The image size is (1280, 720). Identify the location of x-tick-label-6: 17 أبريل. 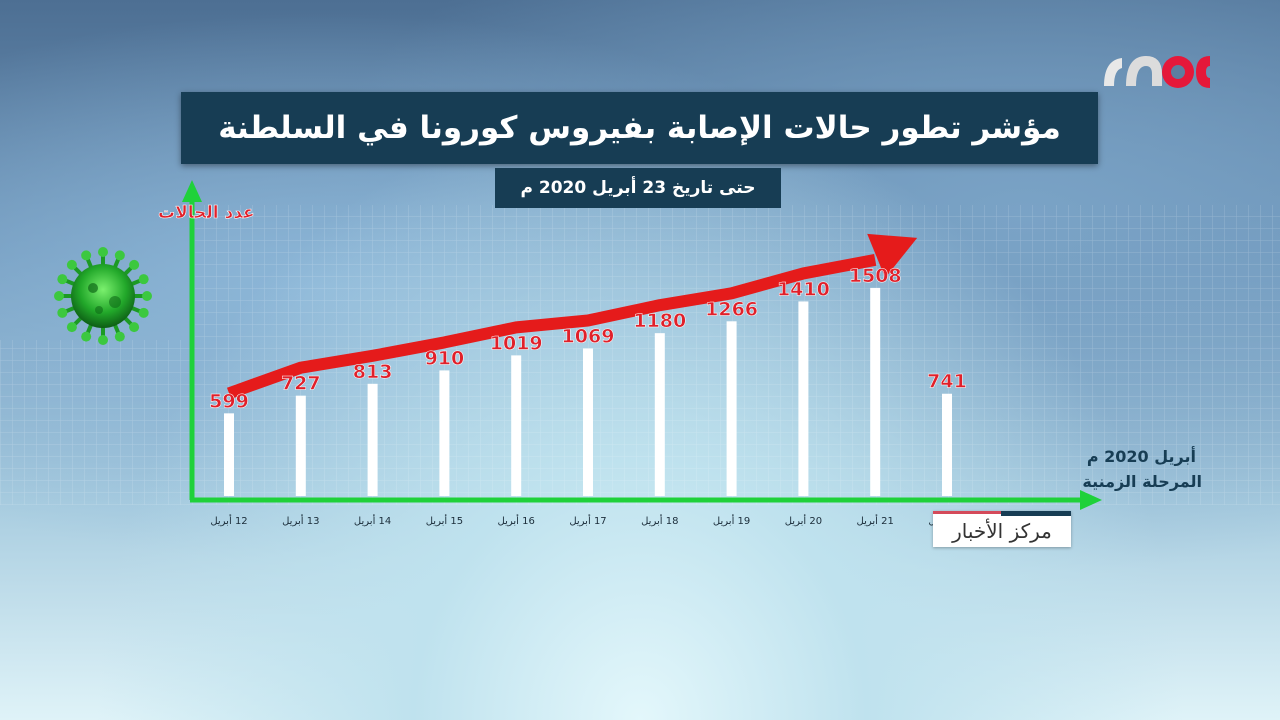
(587, 520).